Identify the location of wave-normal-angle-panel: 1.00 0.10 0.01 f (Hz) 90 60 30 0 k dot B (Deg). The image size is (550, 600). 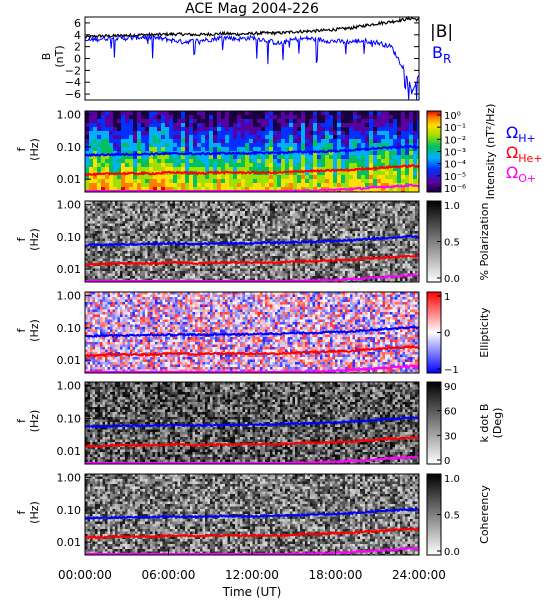
(259, 424).